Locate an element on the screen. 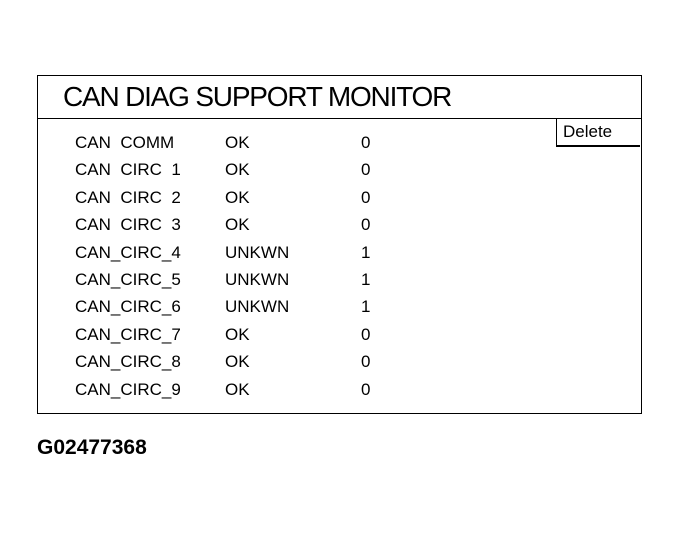 The width and height of the screenshot is (679, 533). circuit-name: CAN_CIRC_5 is located at coordinates (128, 279).